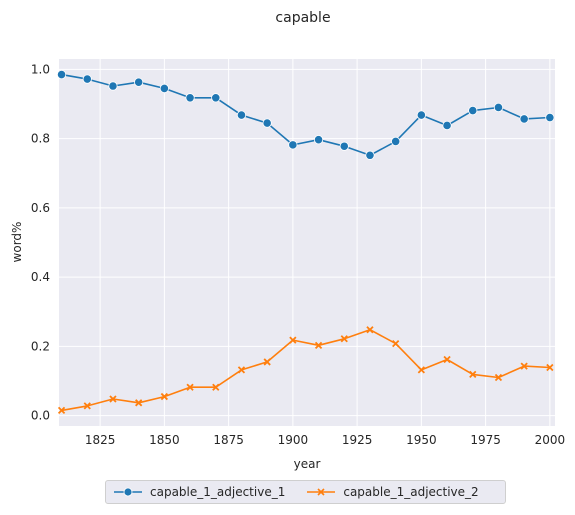 This screenshot has height=515, width=575. Describe the element at coordinates (485, 440) in the screenshot. I see `x-tick-label: 1975` at that location.